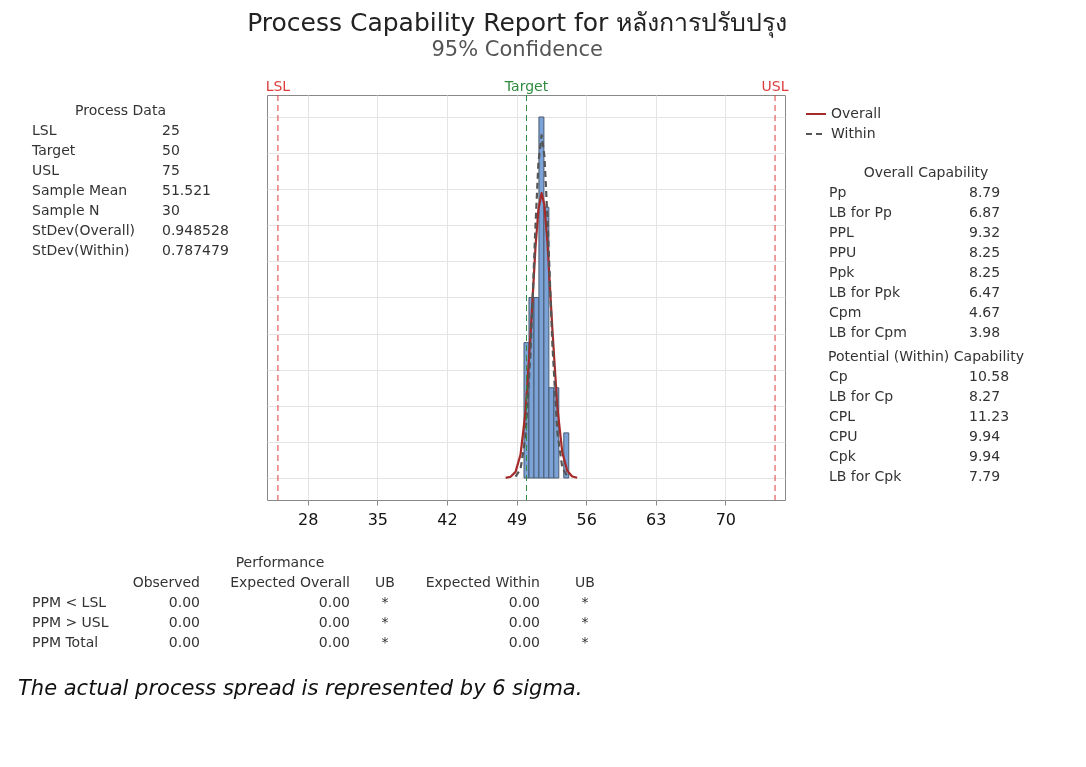 The width and height of the screenshot is (1086, 767). Describe the element at coordinates (866, 476) in the screenshot. I see `category-label: LB for Cpk` at that location.